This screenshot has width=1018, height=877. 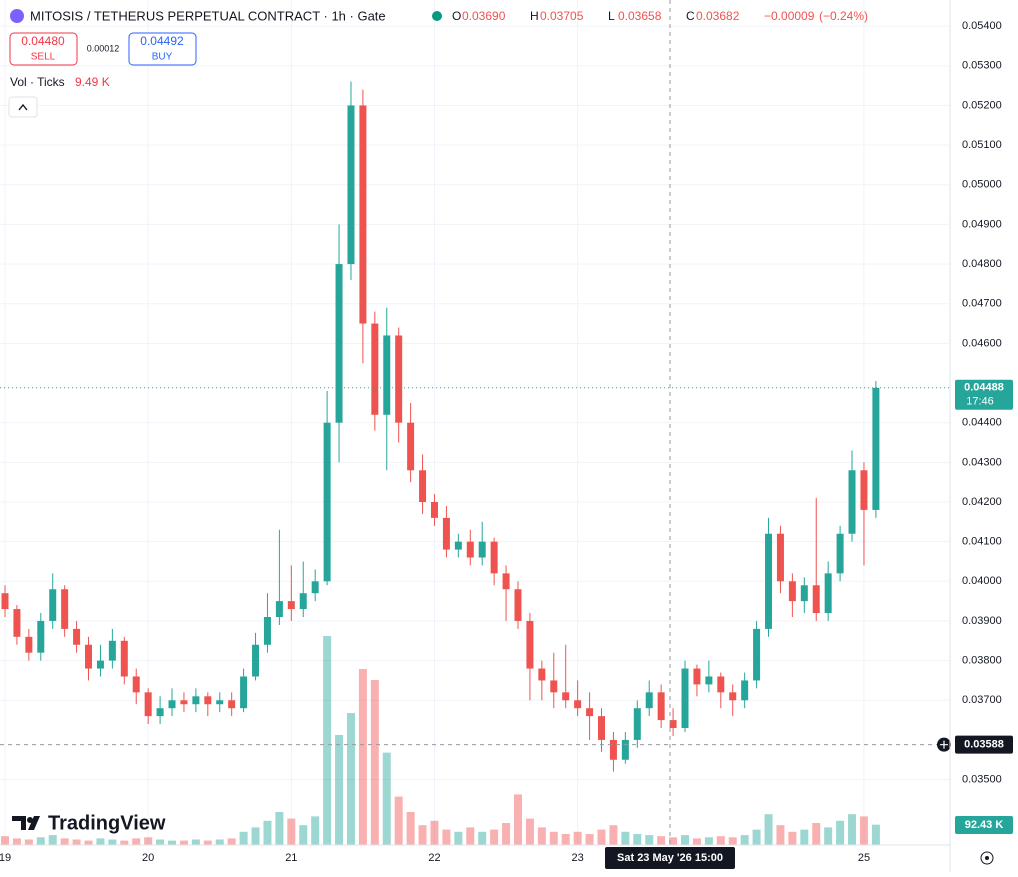 What do you see at coordinates (611, 16) in the screenshot?
I see `legend-key: L` at bounding box center [611, 16].